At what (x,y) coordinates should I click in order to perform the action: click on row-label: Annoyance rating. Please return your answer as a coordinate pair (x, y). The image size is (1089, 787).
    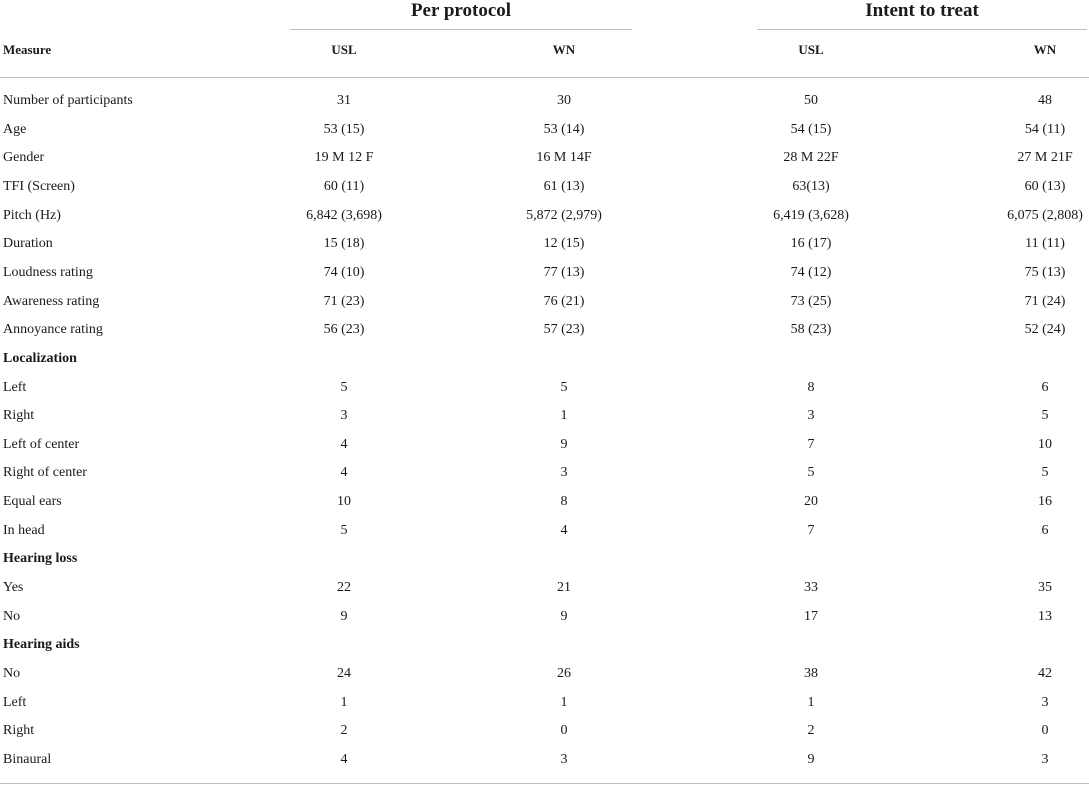
    Looking at the image, I should click on (53, 329).